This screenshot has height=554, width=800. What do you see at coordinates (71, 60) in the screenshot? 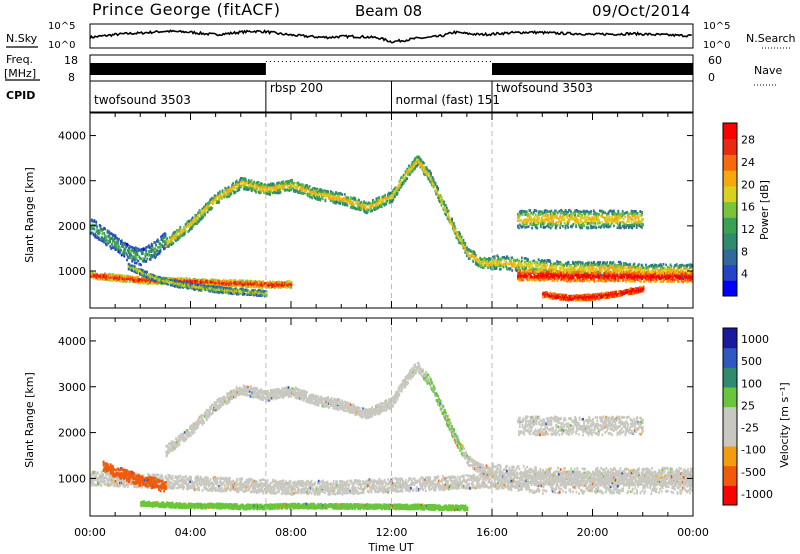
I see `freq-tick-top: 18` at bounding box center [71, 60].